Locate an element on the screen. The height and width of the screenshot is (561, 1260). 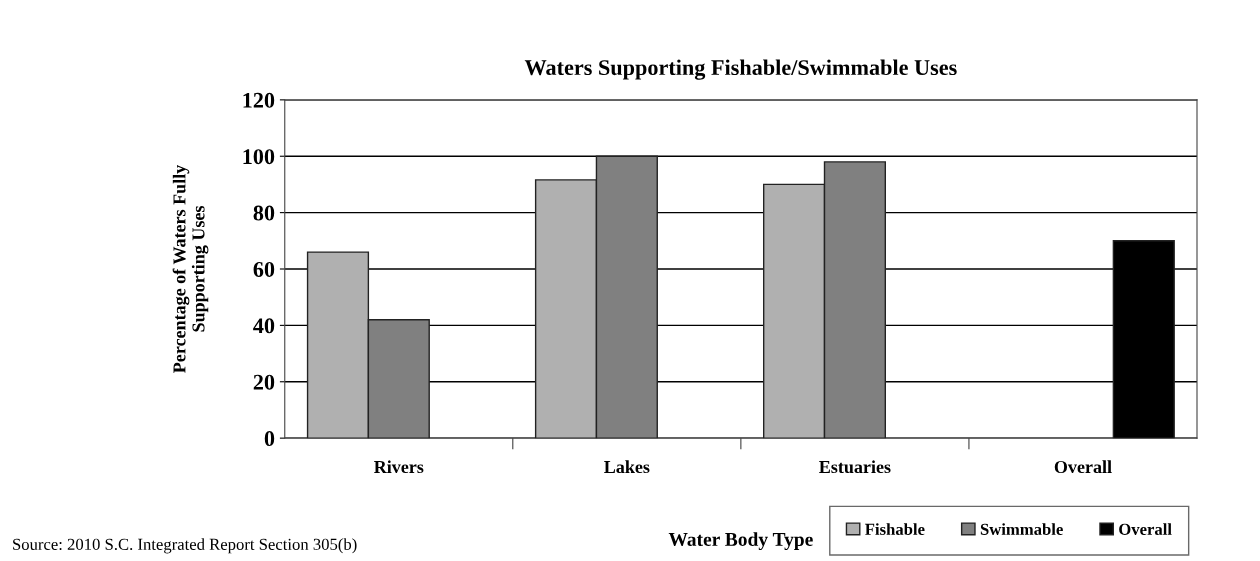
y-tick-label: 0 is located at coordinates (269, 439).